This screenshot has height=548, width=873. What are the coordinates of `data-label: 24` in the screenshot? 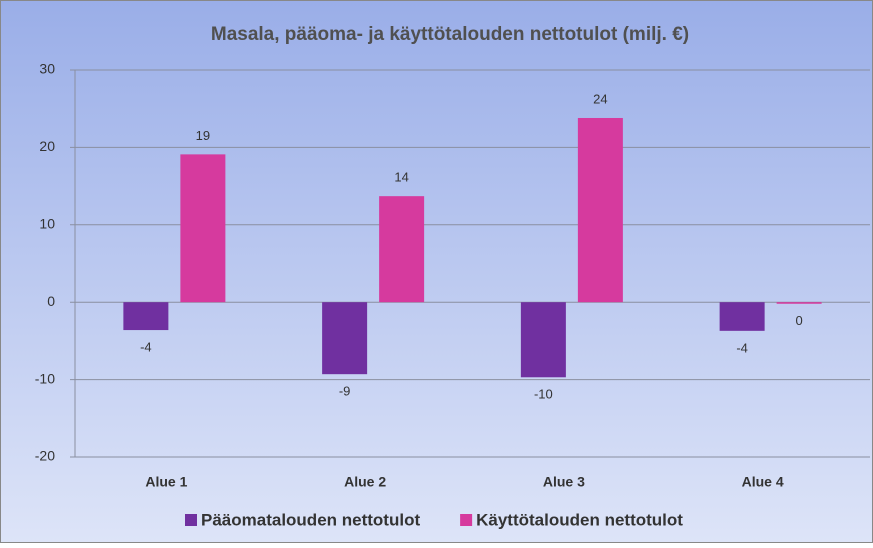 It's located at (600, 98).